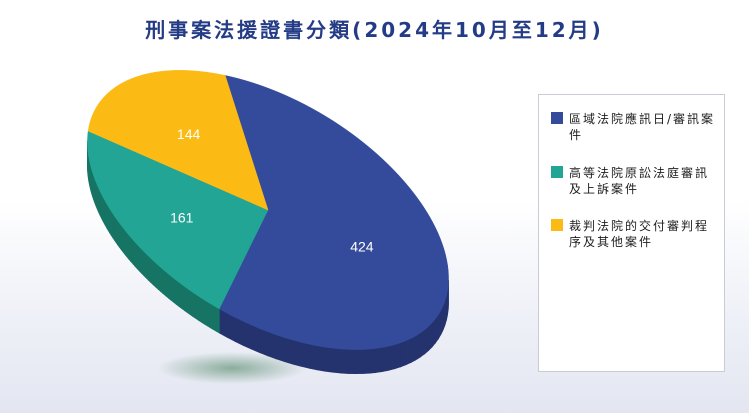 The image size is (749, 413). I want to click on slice-value-label: 161, so click(182, 218).